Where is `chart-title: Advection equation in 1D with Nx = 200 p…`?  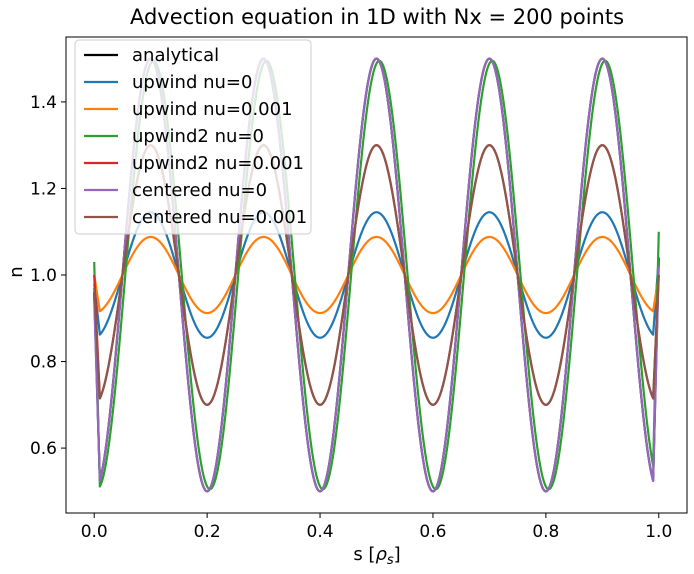 chart-title: Advection equation in 1D with Nx = 200 p… is located at coordinates (377, 17).